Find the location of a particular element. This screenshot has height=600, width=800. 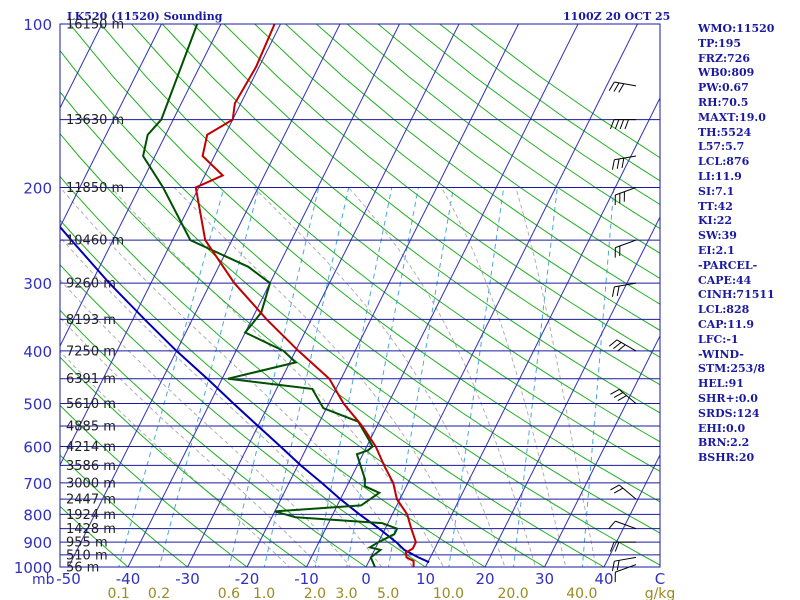

height-label: 4885 m is located at coordinates (91, 427).